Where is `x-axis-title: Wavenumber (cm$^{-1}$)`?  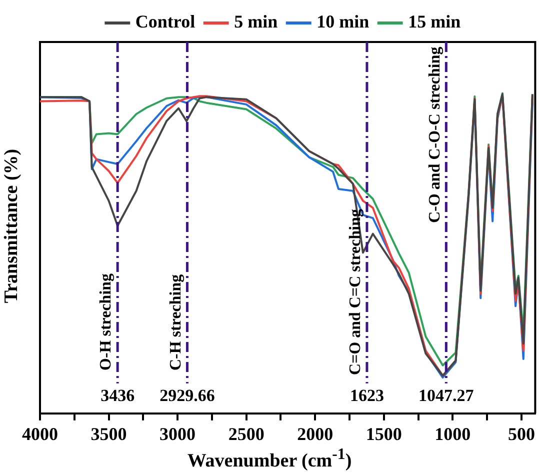 x-axis-title: Wavenumber (cm$^{-1}$) is located at coordinates (269, 459).